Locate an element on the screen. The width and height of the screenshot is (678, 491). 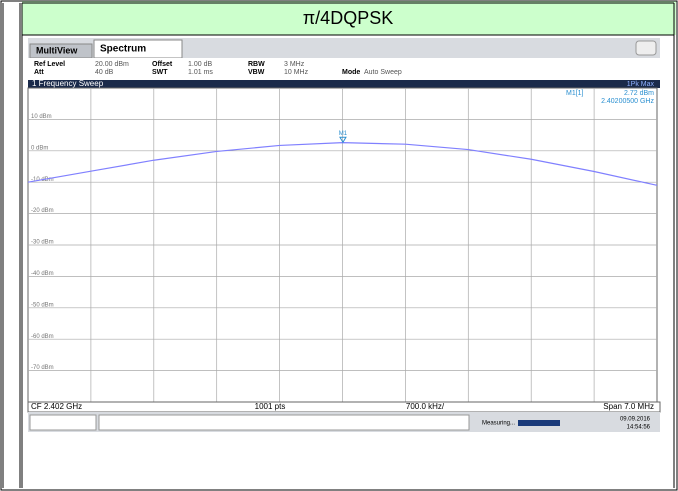
trace is located at coordinates (342, 164).